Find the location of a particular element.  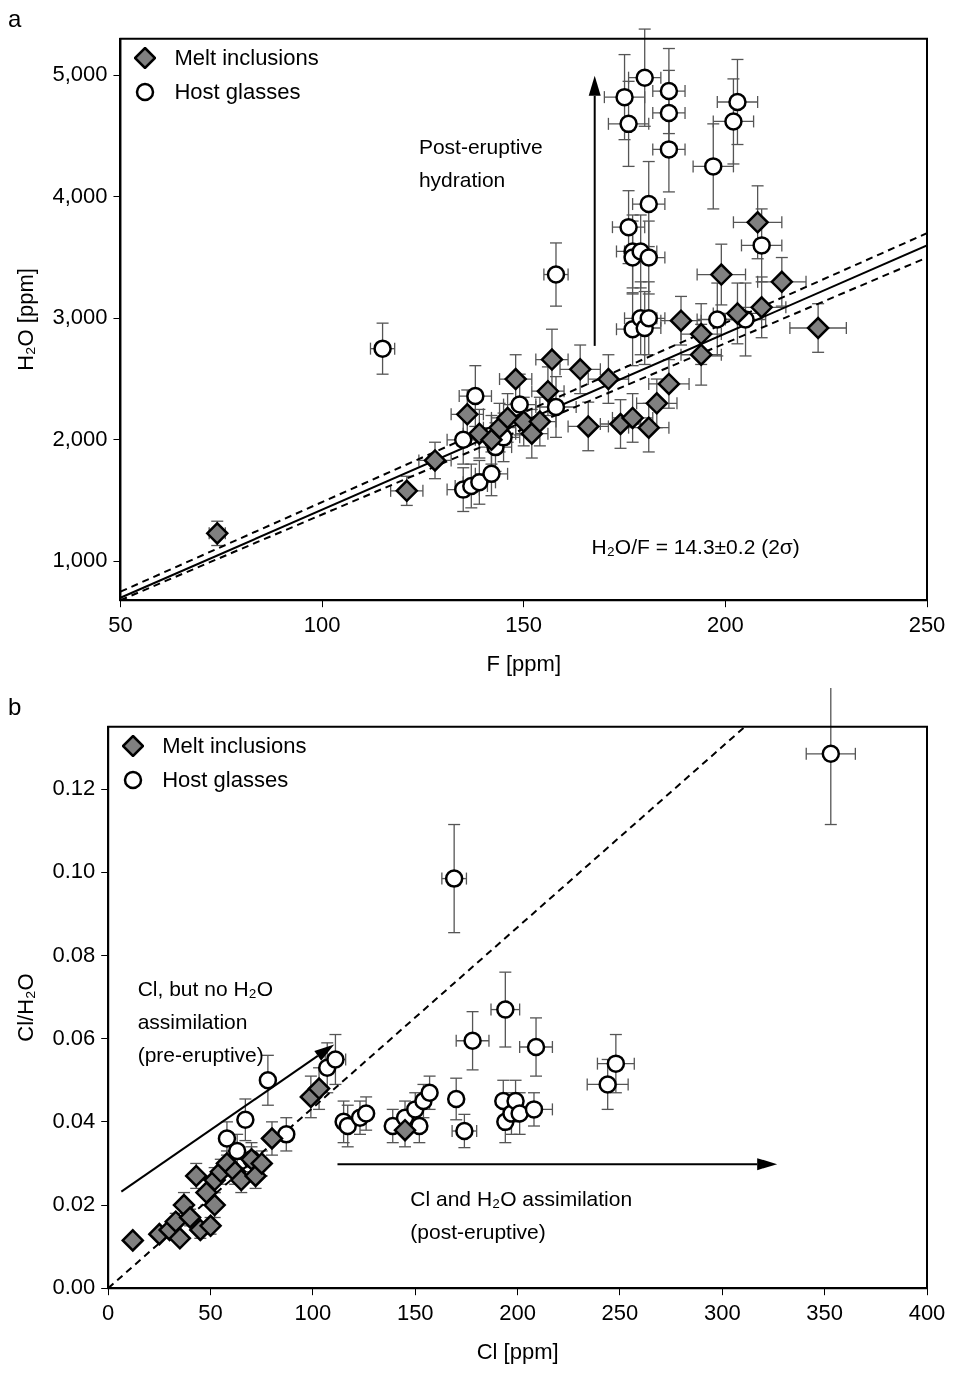

chart-title: a is located at coordinates (15, 19).